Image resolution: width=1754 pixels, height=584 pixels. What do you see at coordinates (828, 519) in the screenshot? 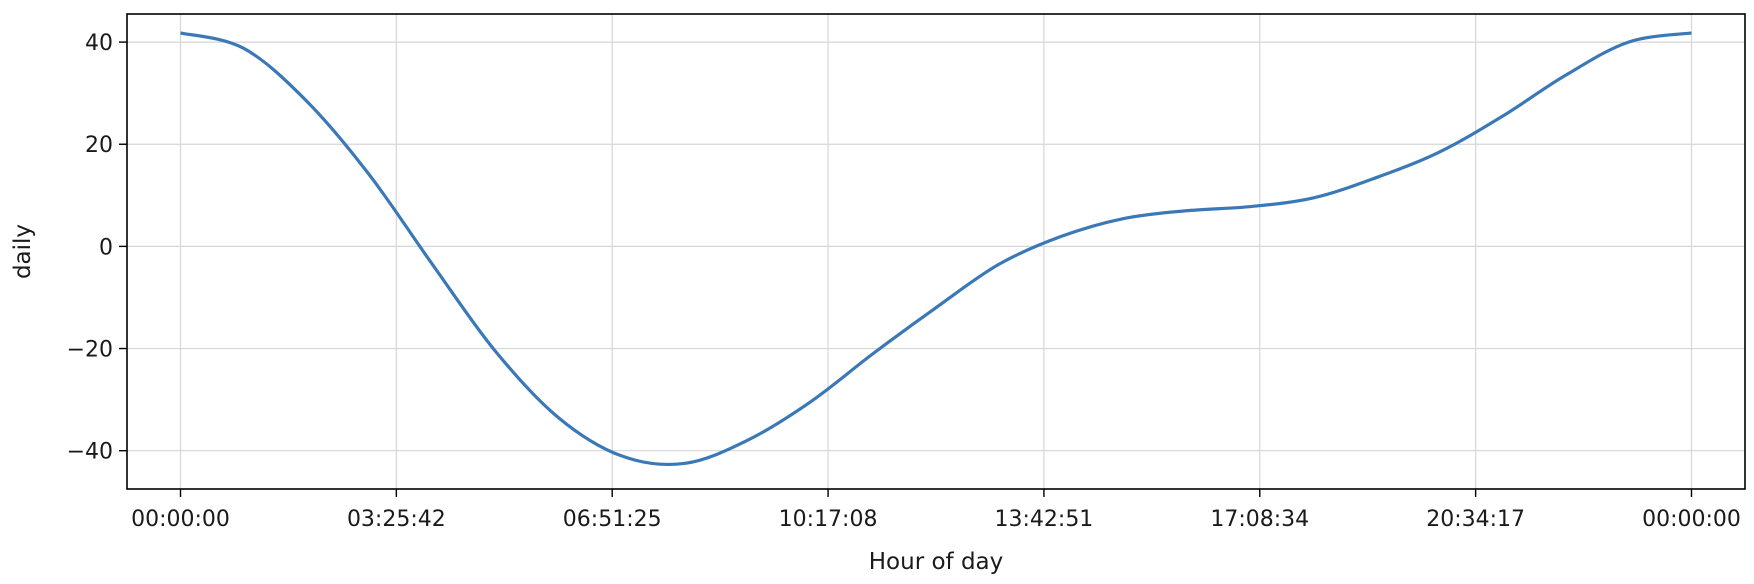
I see `x-tick-label: 10:17:08` at bounding box center [828, 519].